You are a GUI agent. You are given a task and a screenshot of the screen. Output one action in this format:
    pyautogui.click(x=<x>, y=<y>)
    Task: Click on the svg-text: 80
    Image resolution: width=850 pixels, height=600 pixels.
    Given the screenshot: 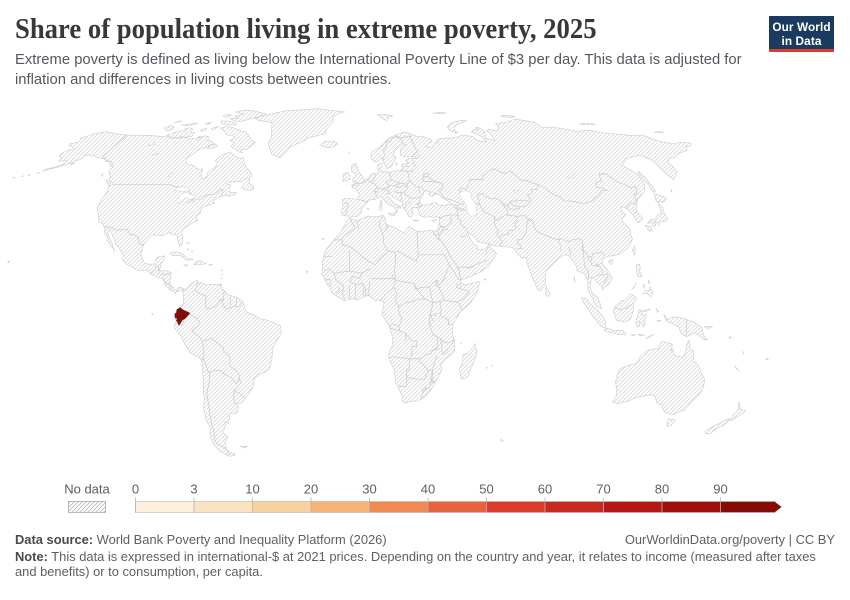 What is the action you would take?
    pyautogui.click(x=662, y=489)
    